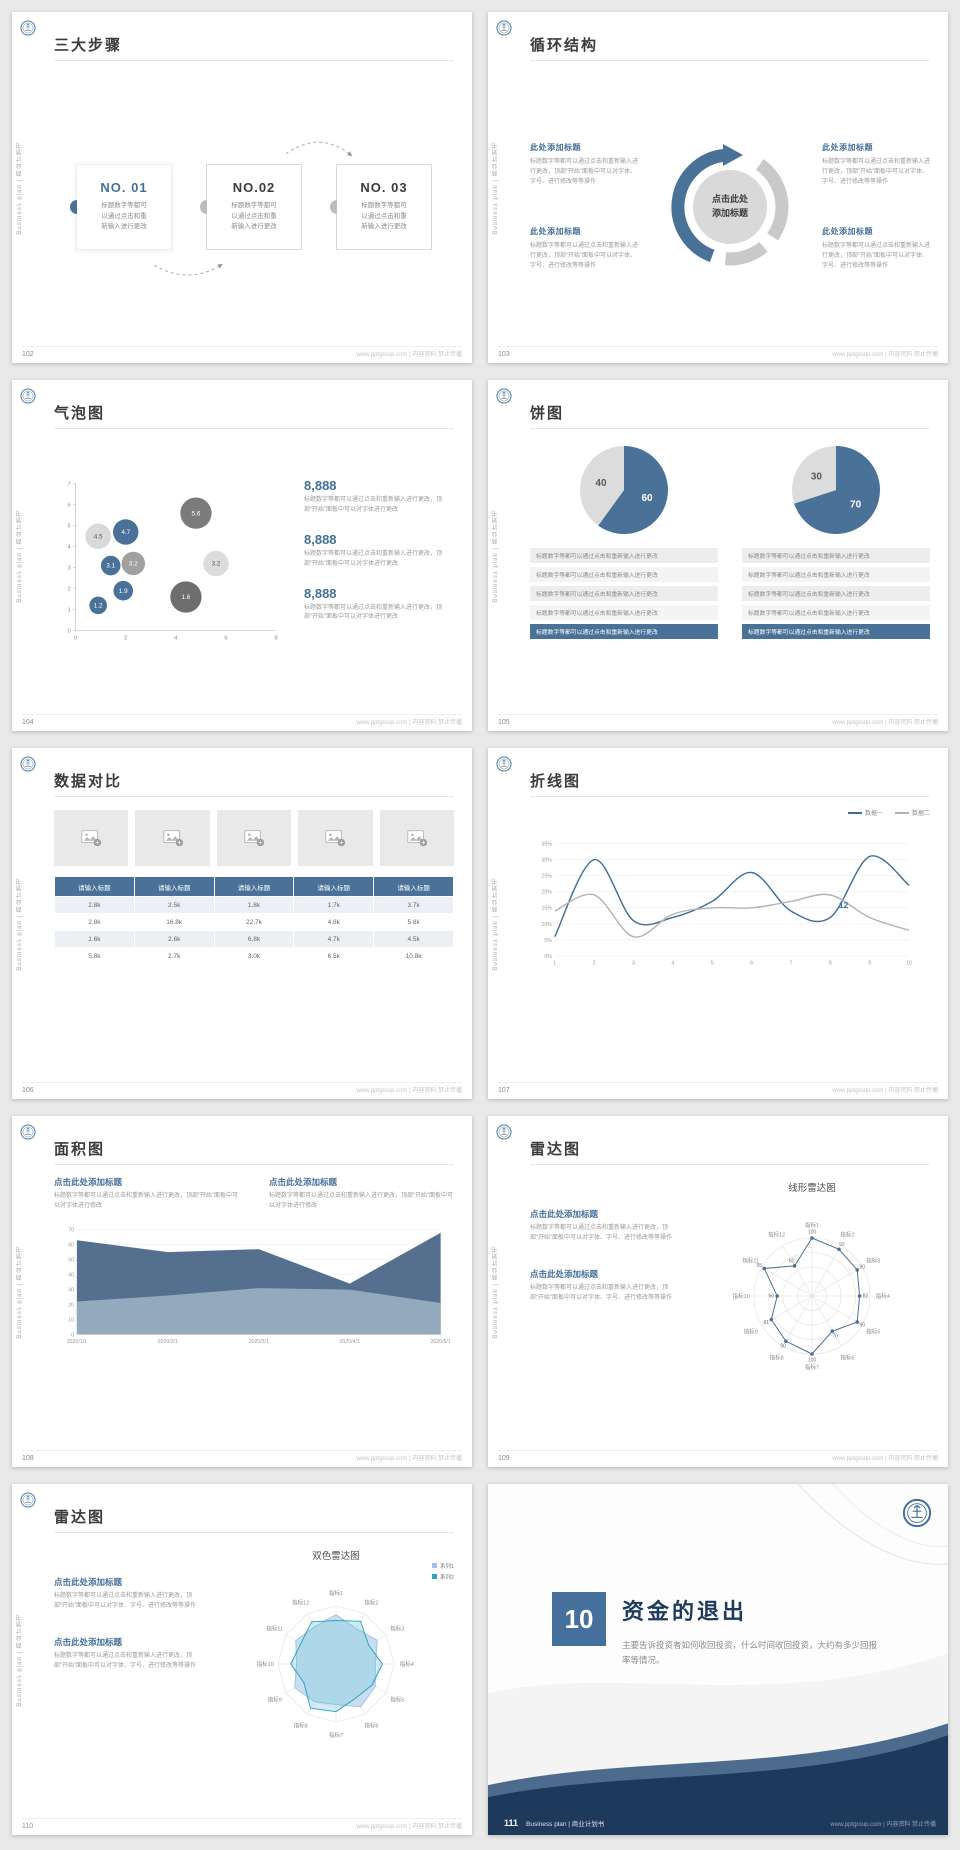 Image resolution: width=960 pixels, height=1850 pixels. Describe the element at coordinates (69, 631) in the screenshot. I see `svg-text: 0` at that location.